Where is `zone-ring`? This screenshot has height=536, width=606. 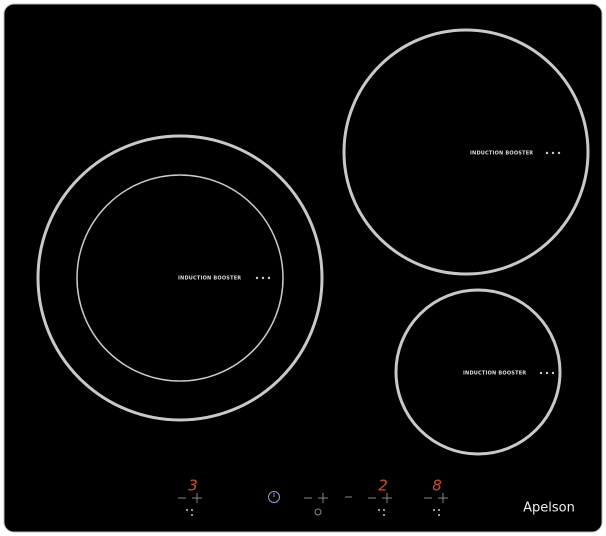 zone-ring is located at coordinates (478, 372).